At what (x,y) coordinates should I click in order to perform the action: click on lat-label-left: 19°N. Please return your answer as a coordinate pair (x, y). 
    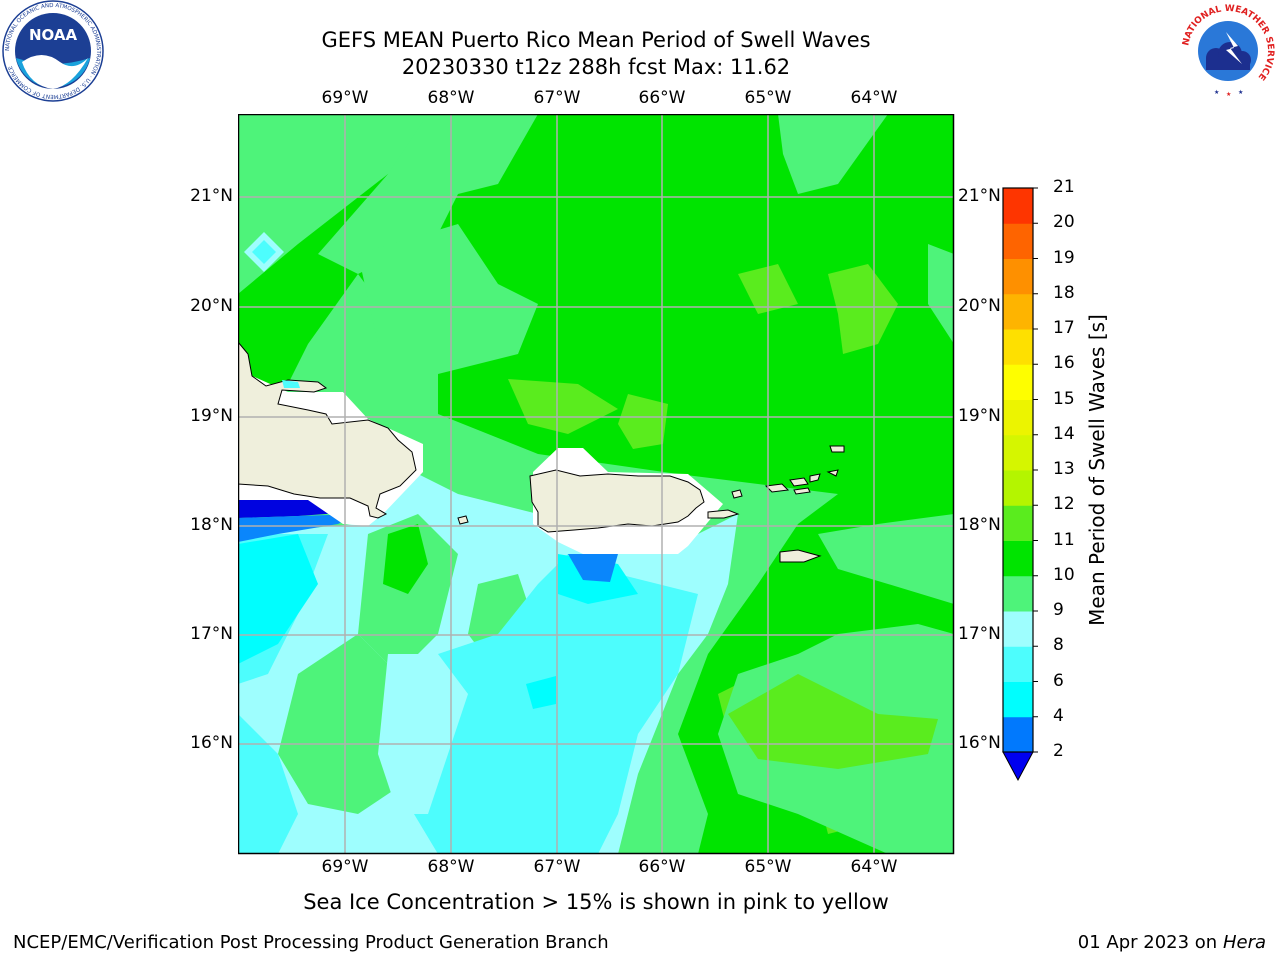
    Looking at the image, I should click on (211, 416).